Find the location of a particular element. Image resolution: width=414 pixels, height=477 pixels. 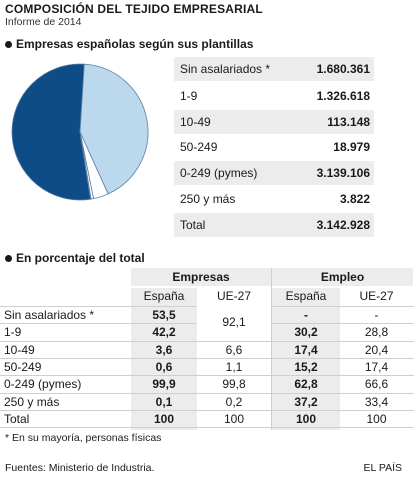

stat-value: 18.979 is located at coordinates (351, 147).